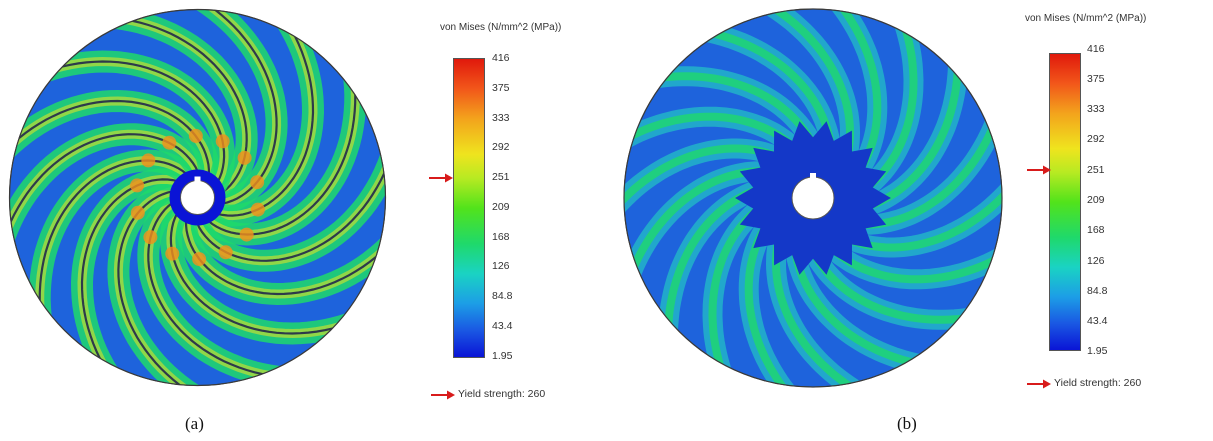 This screenshot has width=1213, height=441. Describe the element at coordinates (502, 326) in the screenshot. I see `tick-a-9: 43.4` at that location.